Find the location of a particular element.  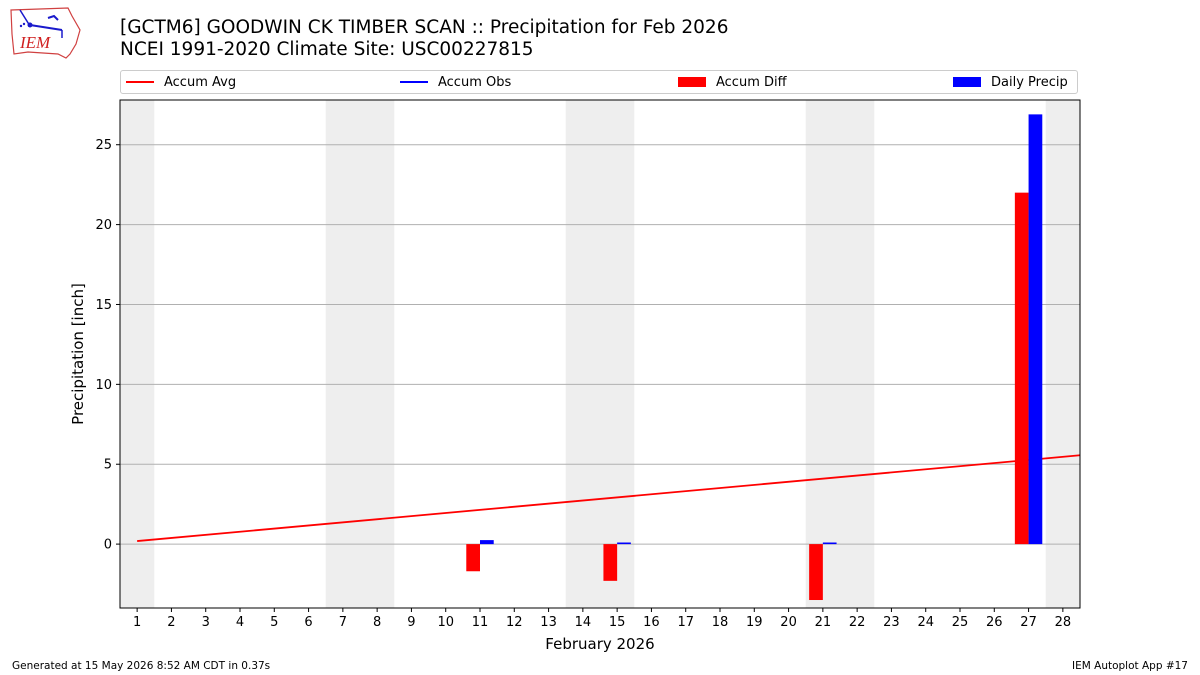

x-tick-label-13: 13 is located at coordinates (548, 622).